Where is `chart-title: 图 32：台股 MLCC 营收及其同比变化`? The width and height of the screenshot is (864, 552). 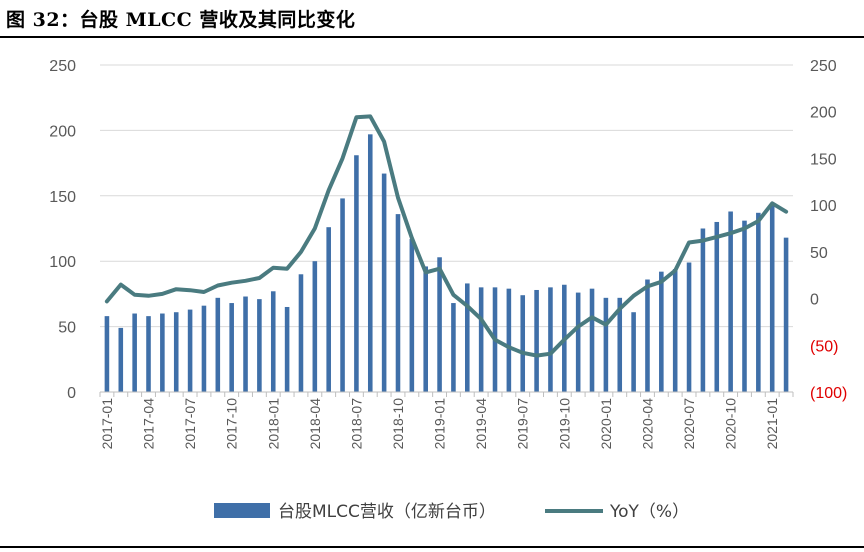
chart-title: 图 32：台股 MLCC 营收及其同比变化 is located at coordinates (181, 20).